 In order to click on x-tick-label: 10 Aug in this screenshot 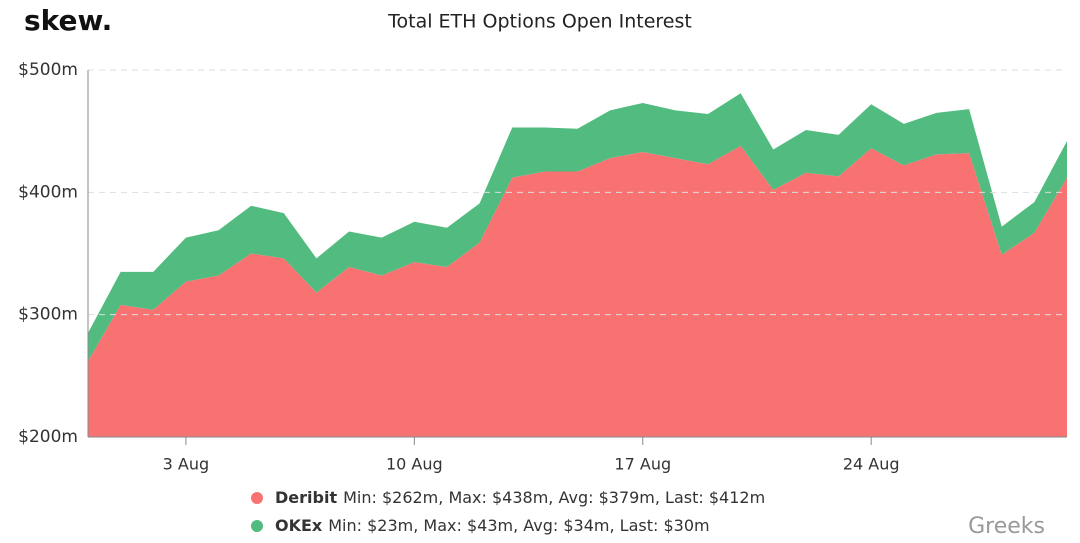, I will do `click(414, 464)`.